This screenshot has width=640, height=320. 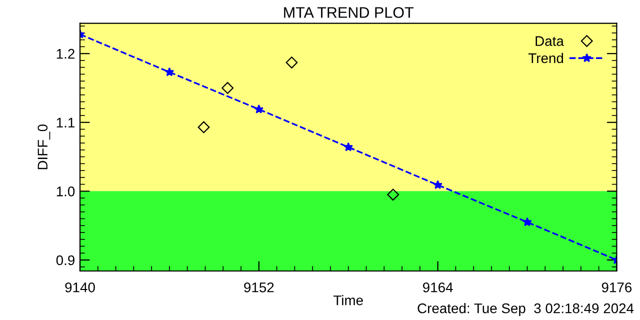 I want to click on x-tick-label: 9152, so click(x=259, y=287).